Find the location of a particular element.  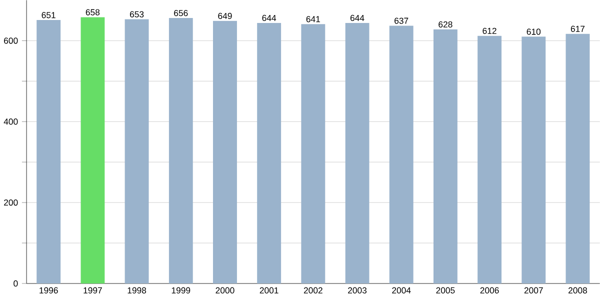

data-label: 651 is located at coordinates (49, 15).